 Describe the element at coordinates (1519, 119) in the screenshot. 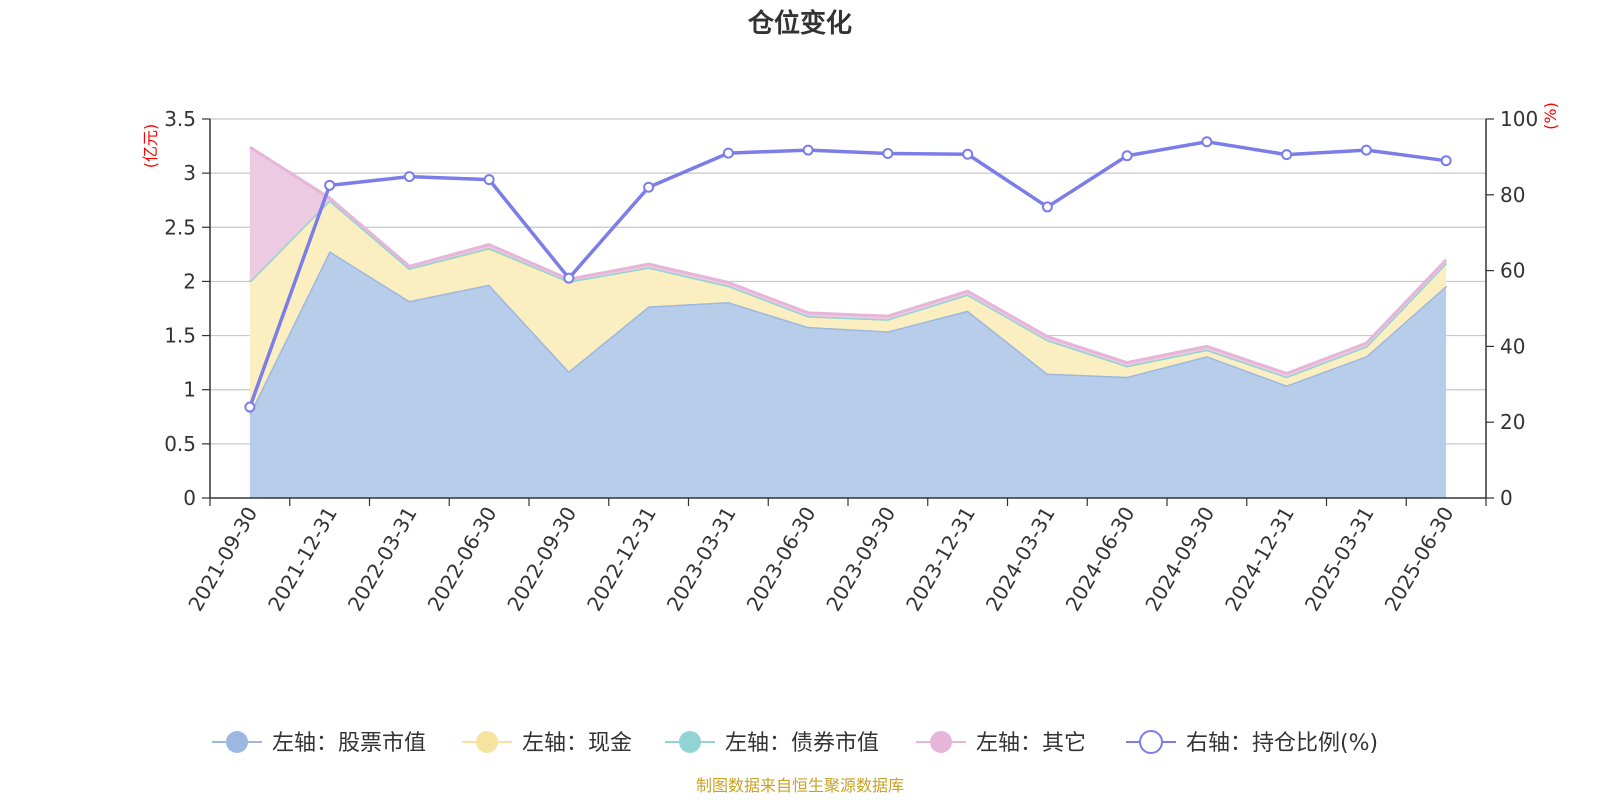

I see `right-axis-tick-label: 100` at that location.